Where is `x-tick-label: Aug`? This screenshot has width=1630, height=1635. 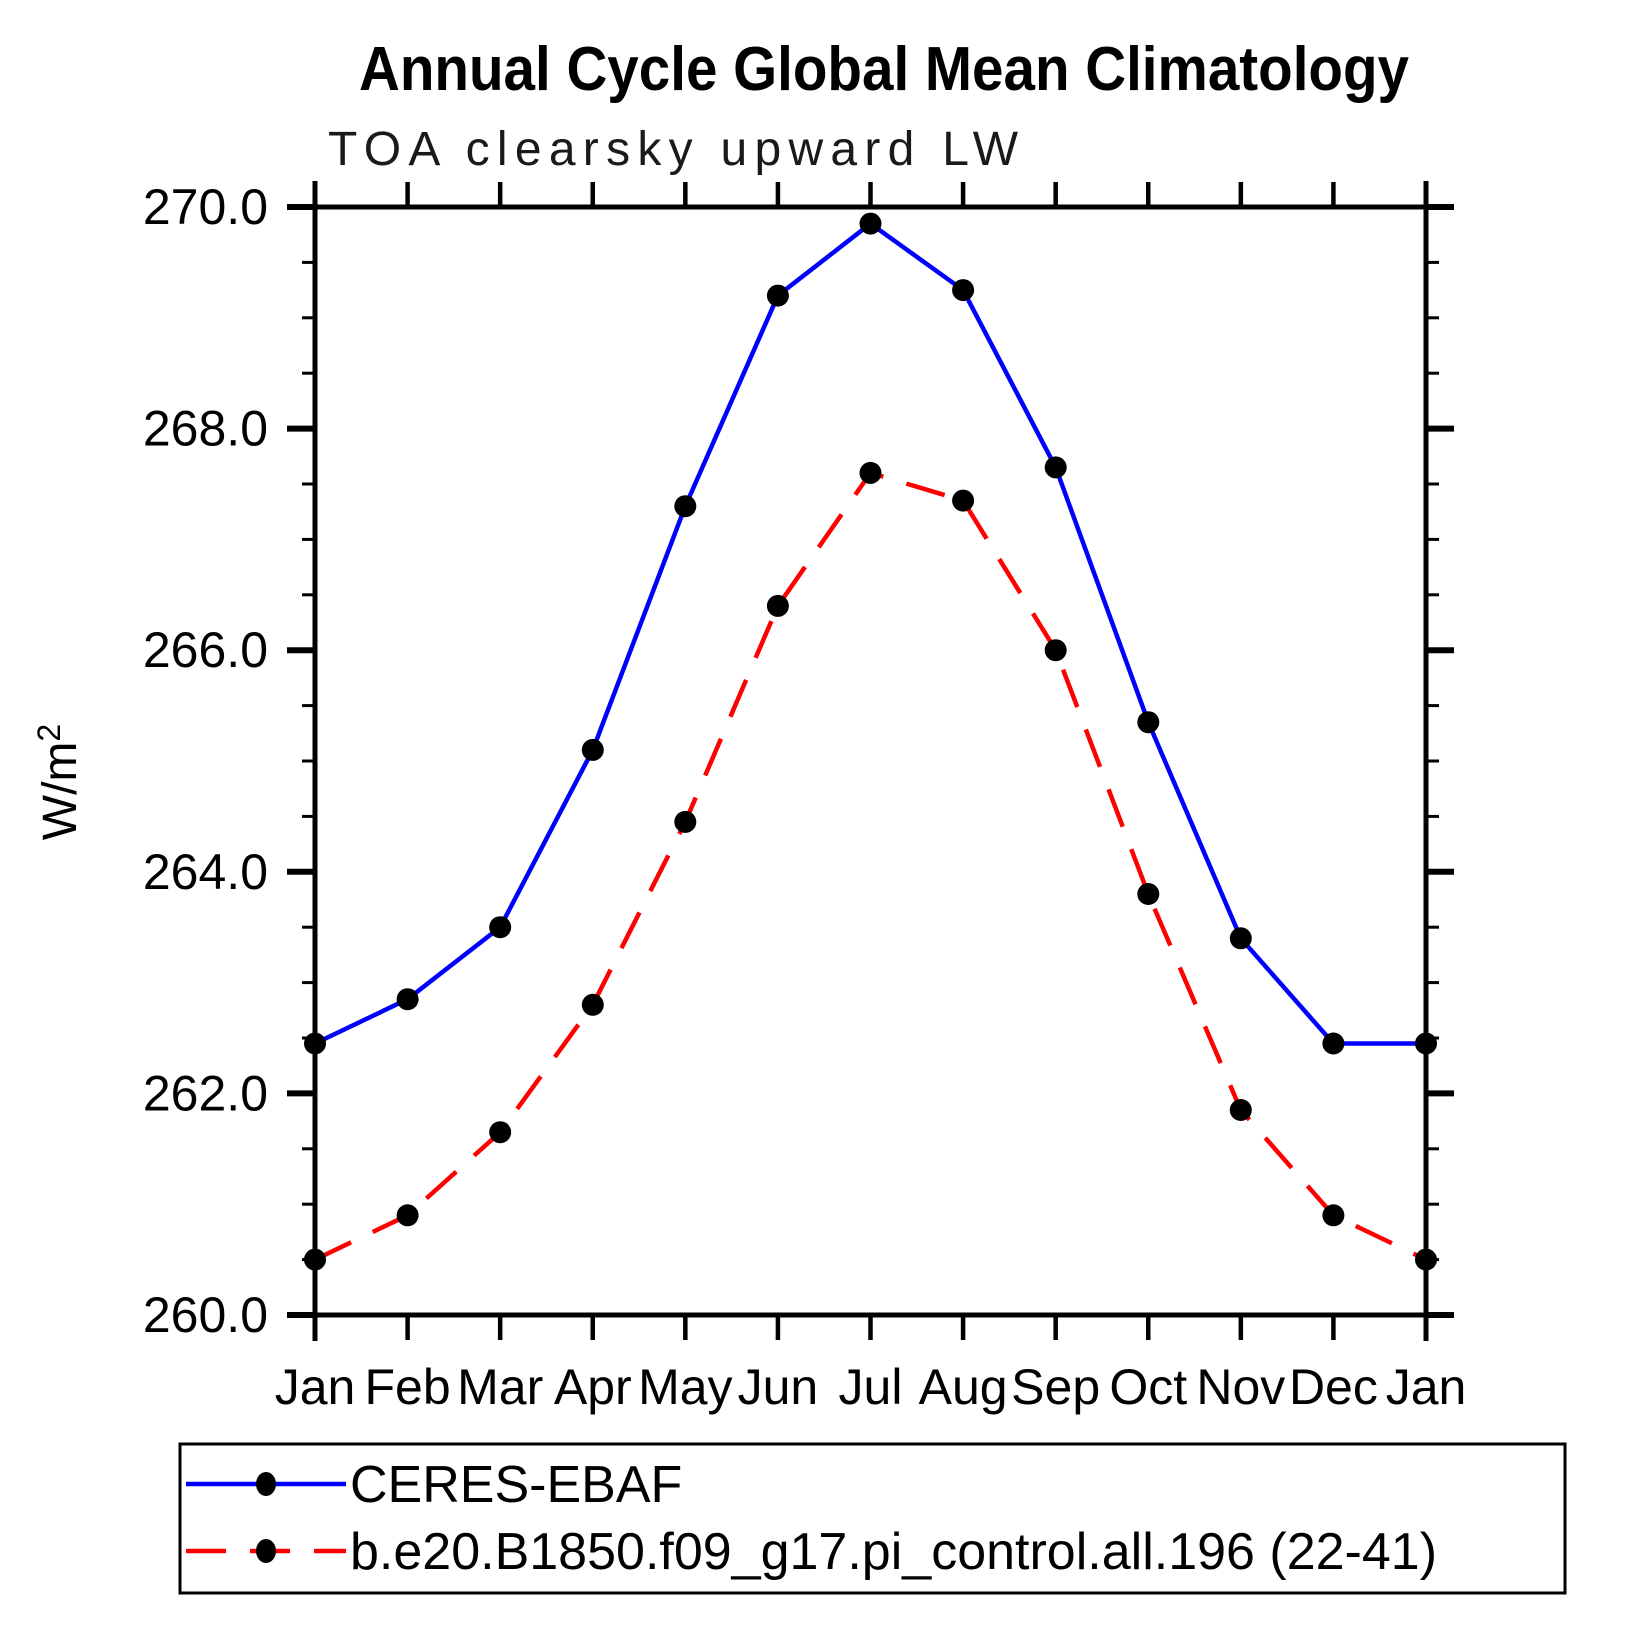
x-tick-label: Aug is located at coordinates (963, 1387).